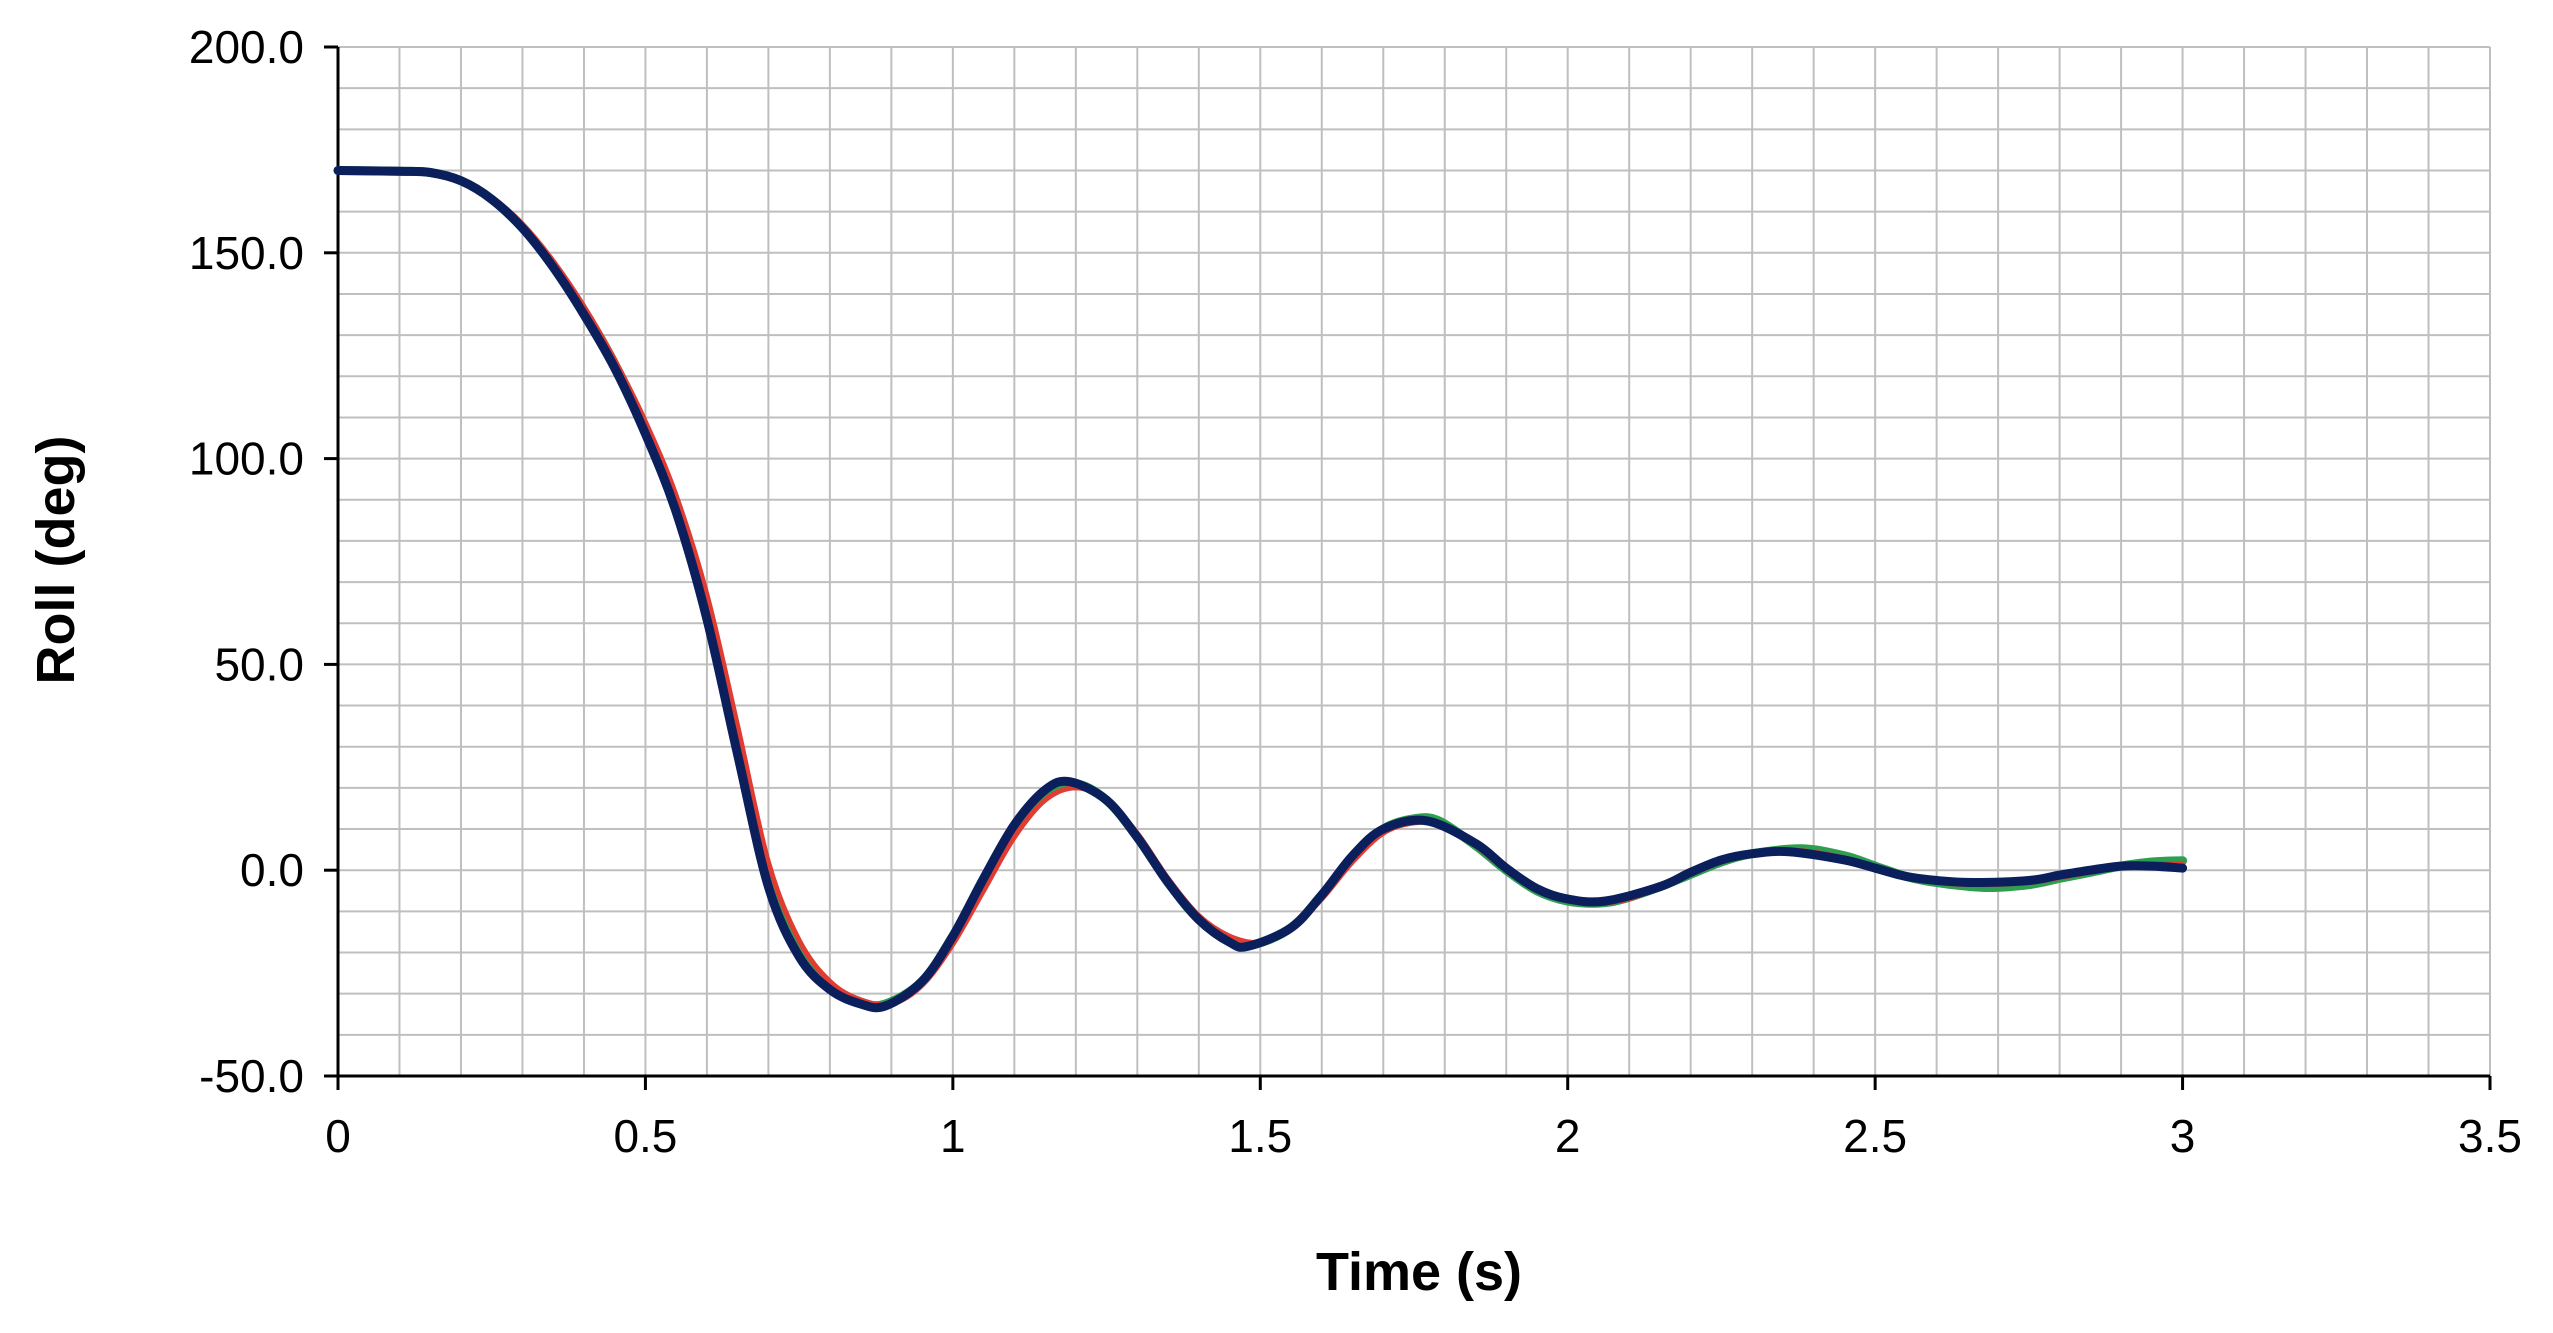 This screenshot has width=2553, height=1333. I want to click on y-tick-label: -50.0, so click(251, 1076).